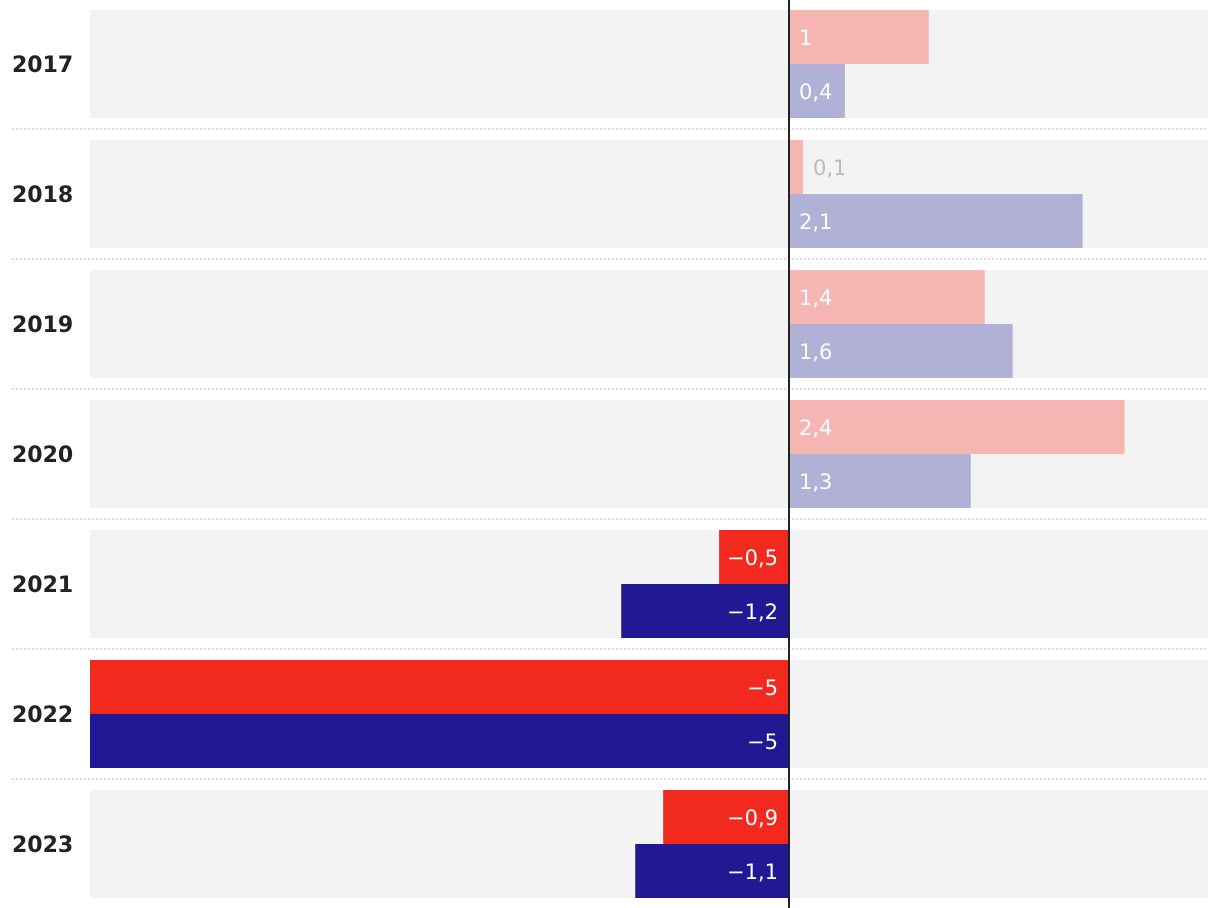  I want to click on data-label: 1,6, so click(815, 352).